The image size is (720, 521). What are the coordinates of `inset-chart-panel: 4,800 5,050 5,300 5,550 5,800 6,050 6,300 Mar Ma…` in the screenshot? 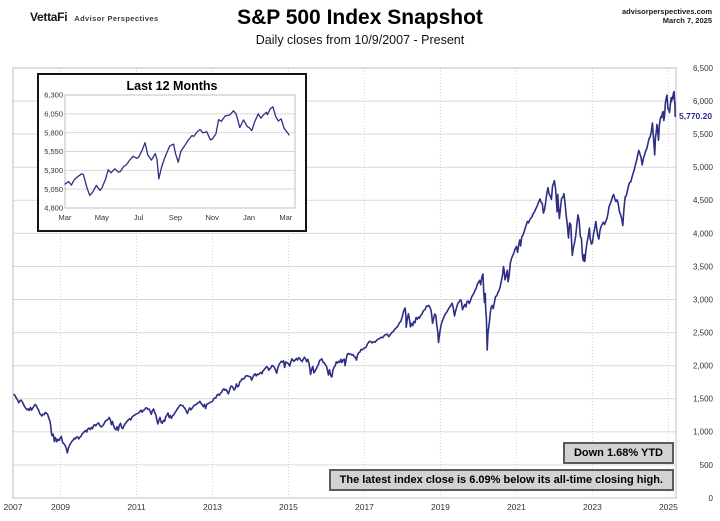 It's located at (172, 152).